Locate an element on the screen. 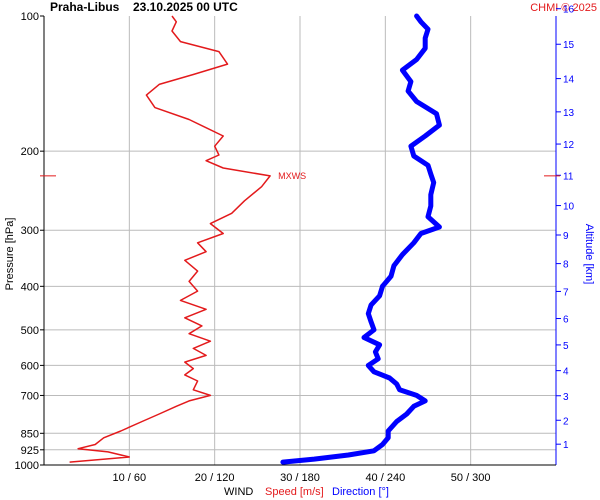 The image size is (600, 500). altitude-tick-label: 14 is located at coordinates (569, 80).